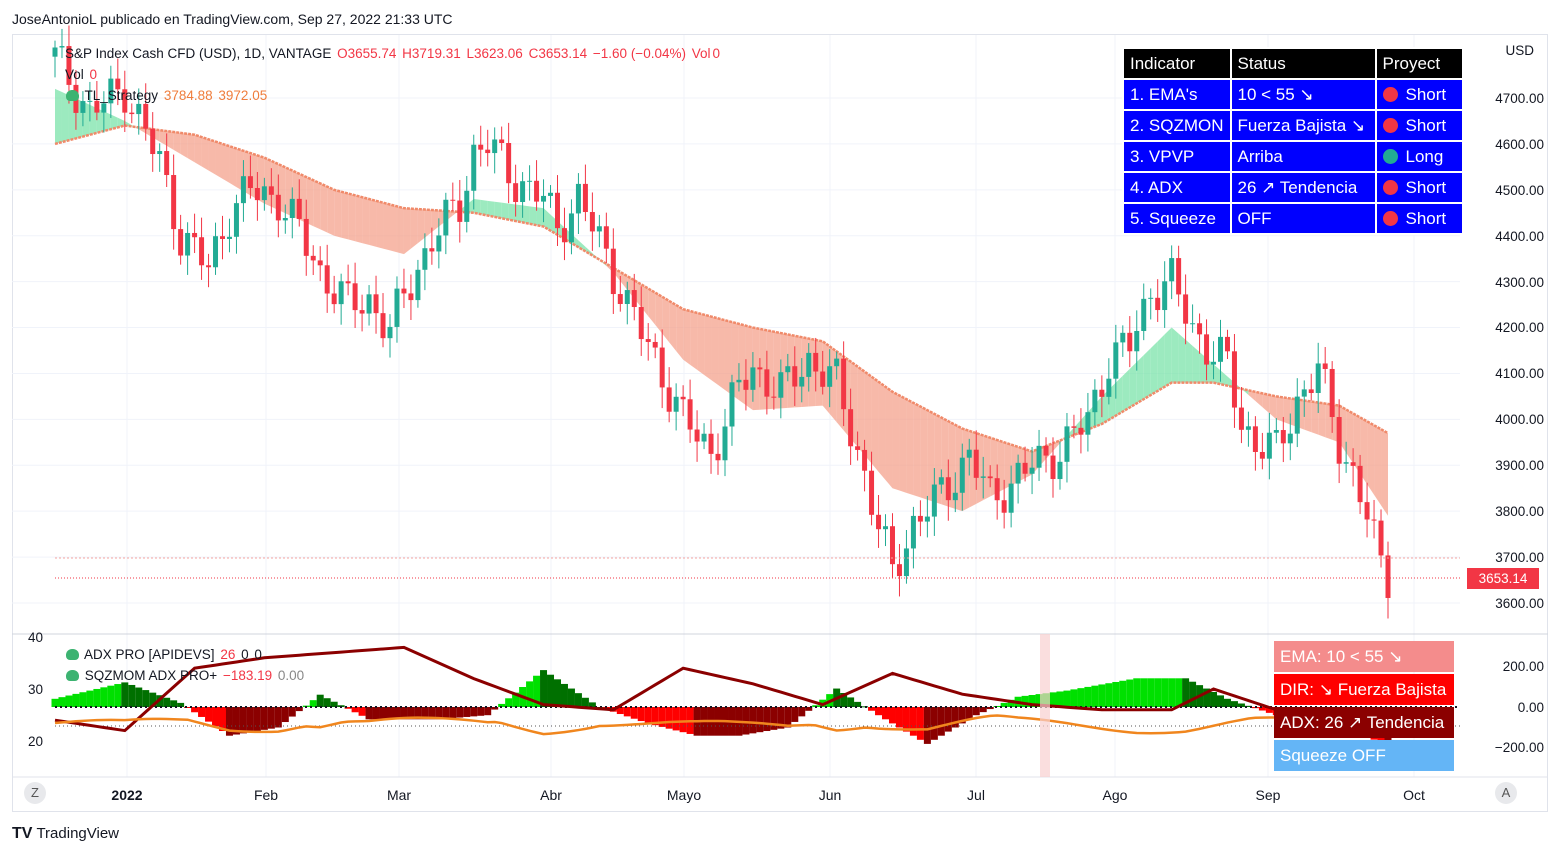 The image size is (1560, 856). What do you see at coordinates (1519, 282) in the screenshot?
I see `price-tick: 4300.00` at bounding box center [1519, 282].